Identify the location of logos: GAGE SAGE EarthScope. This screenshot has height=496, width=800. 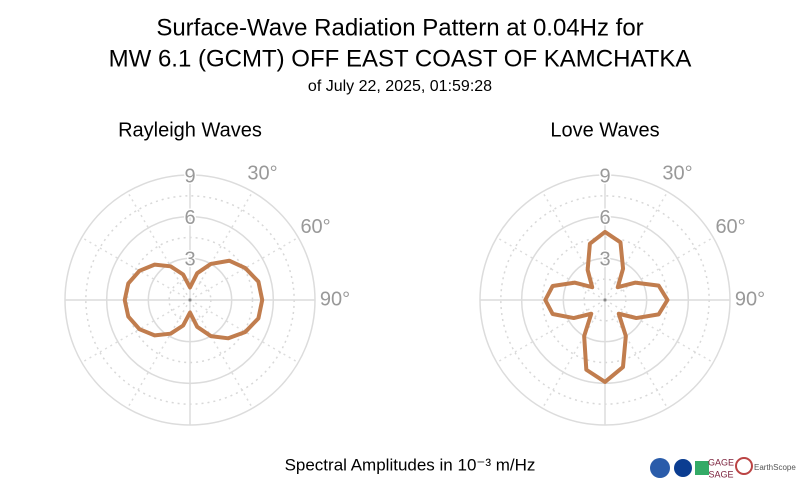
(723, 468).